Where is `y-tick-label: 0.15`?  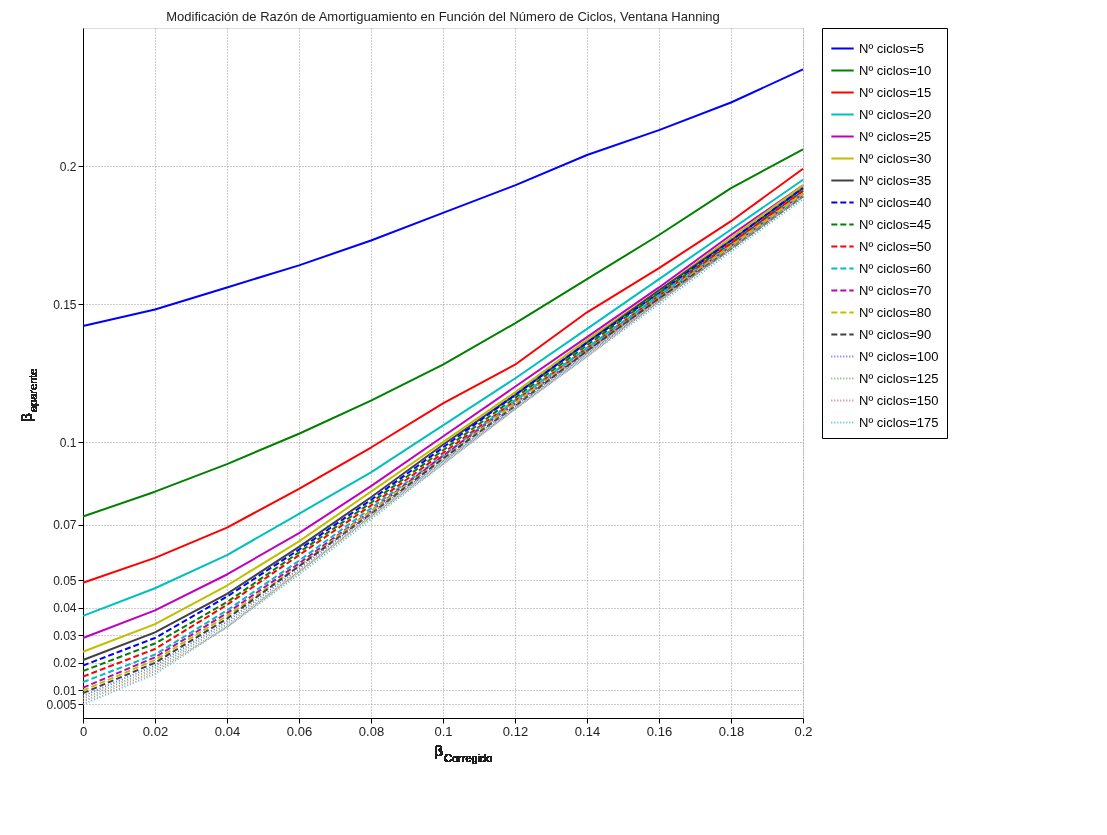
y-tick-label: 0.15 is located at coordinates (65, 304).